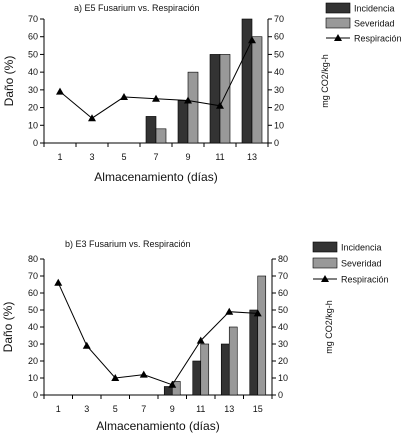 This screenshot has width=413, height=434. Describe the element at coordinates (137, 8) in the screenshot. I see `chart-title: a) E5 Fusarium vs. Respiración` at that location.